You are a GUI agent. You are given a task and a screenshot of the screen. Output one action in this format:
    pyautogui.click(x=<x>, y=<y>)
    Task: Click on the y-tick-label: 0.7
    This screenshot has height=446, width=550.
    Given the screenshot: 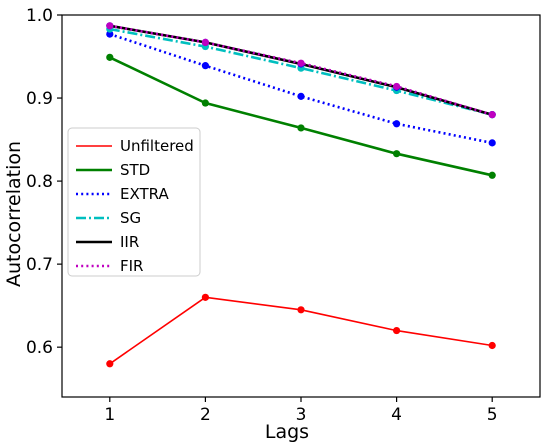 What is the action you would take?
    pyautogui.click(x=39, y=265)
    